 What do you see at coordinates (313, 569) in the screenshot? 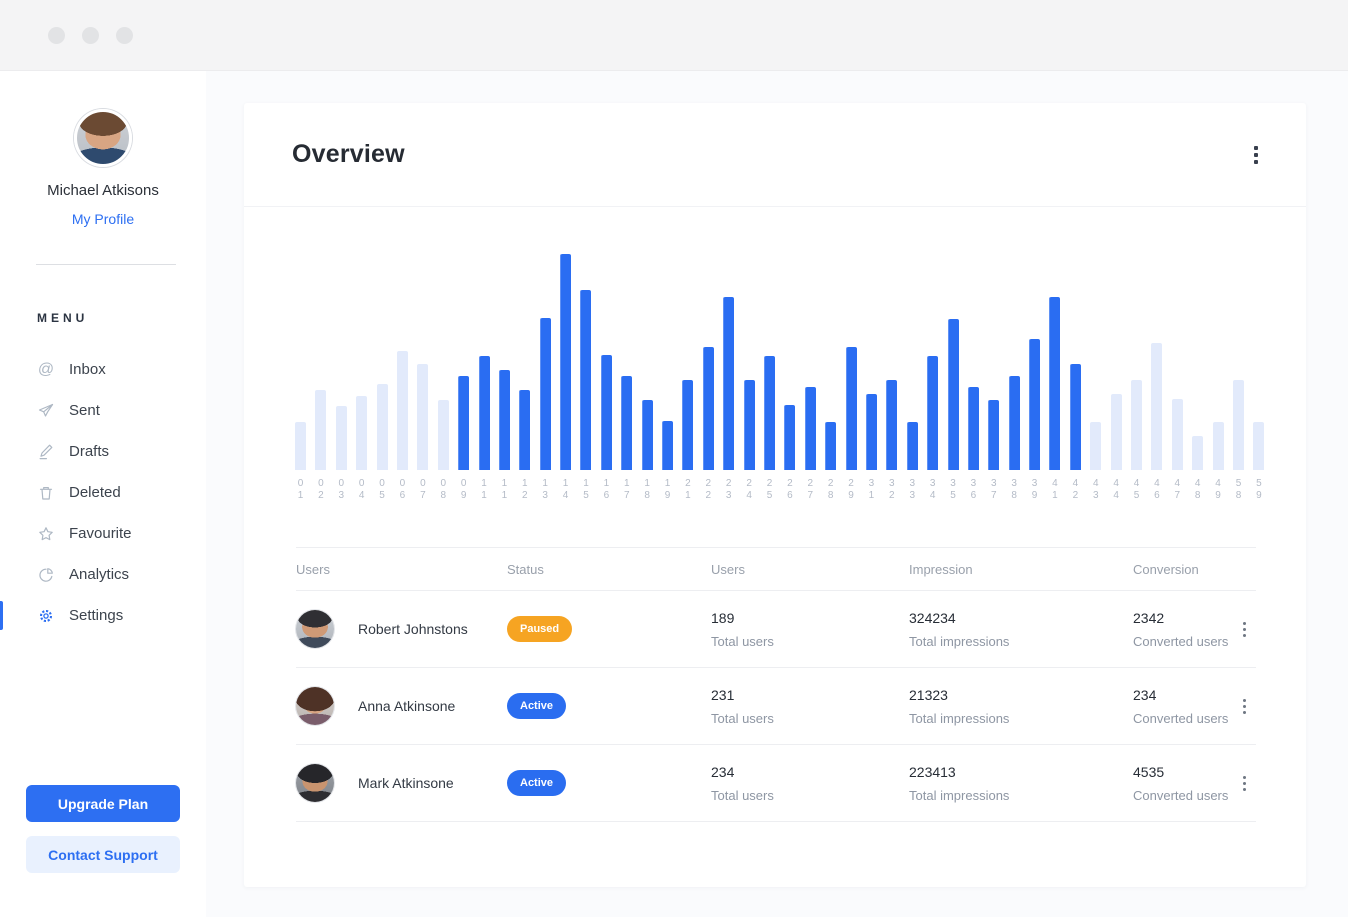
I see `column-header-users: Users` at bounding box center [313, 569].